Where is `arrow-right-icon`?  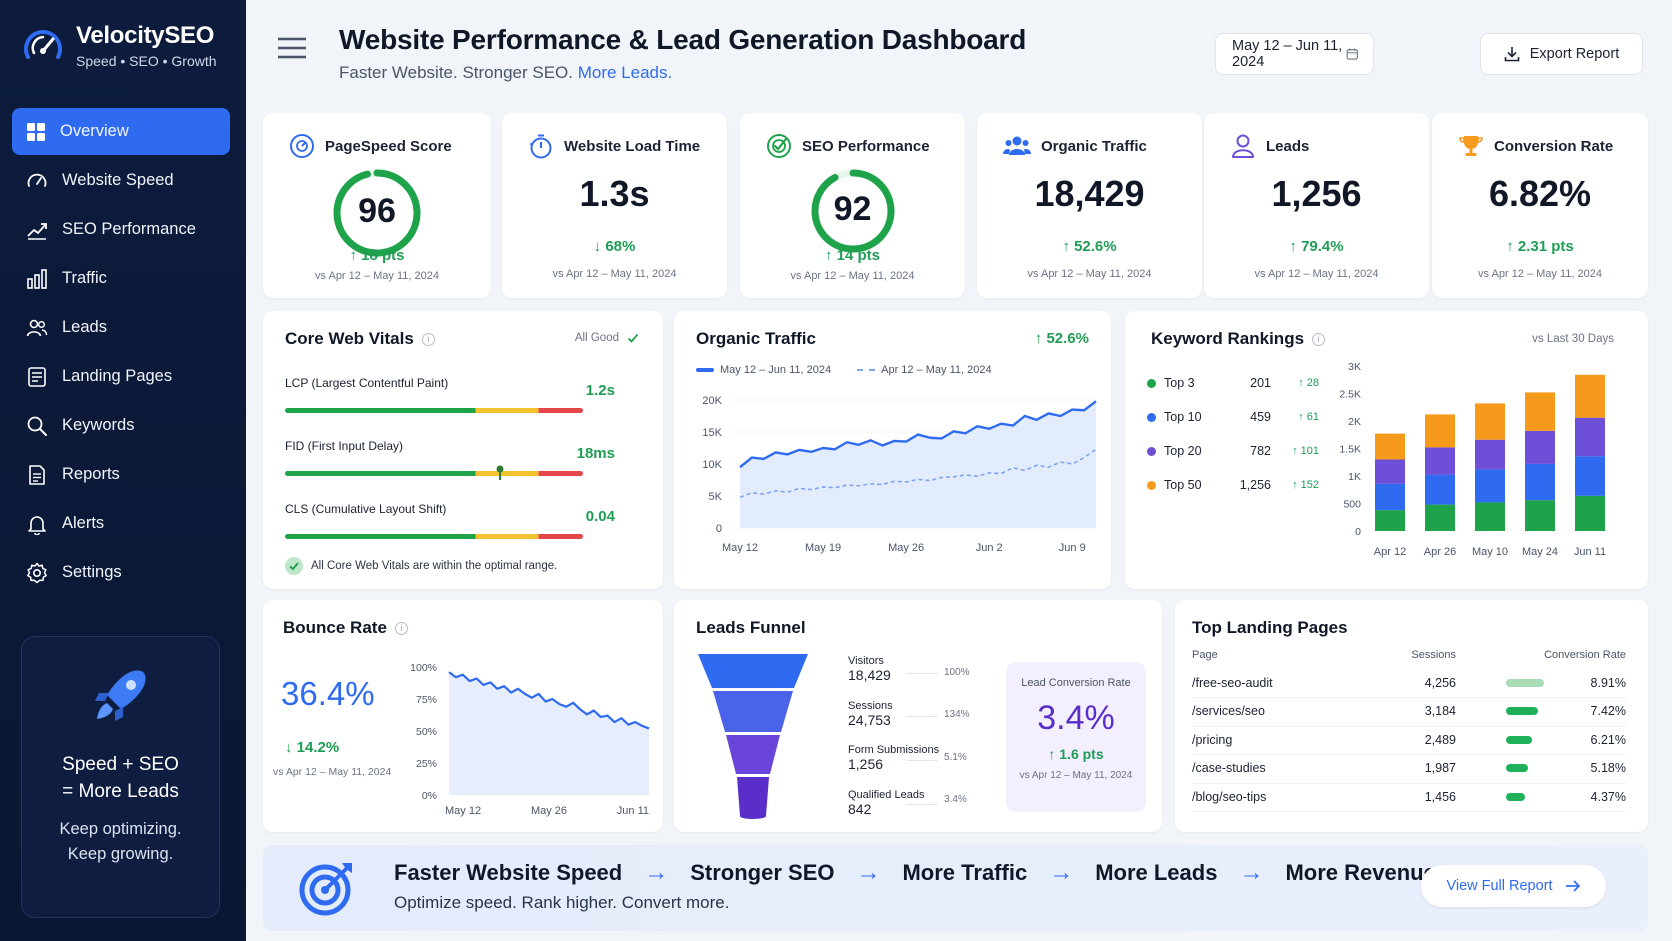
arrow-right-icon is located at coordinates (1572, 886).